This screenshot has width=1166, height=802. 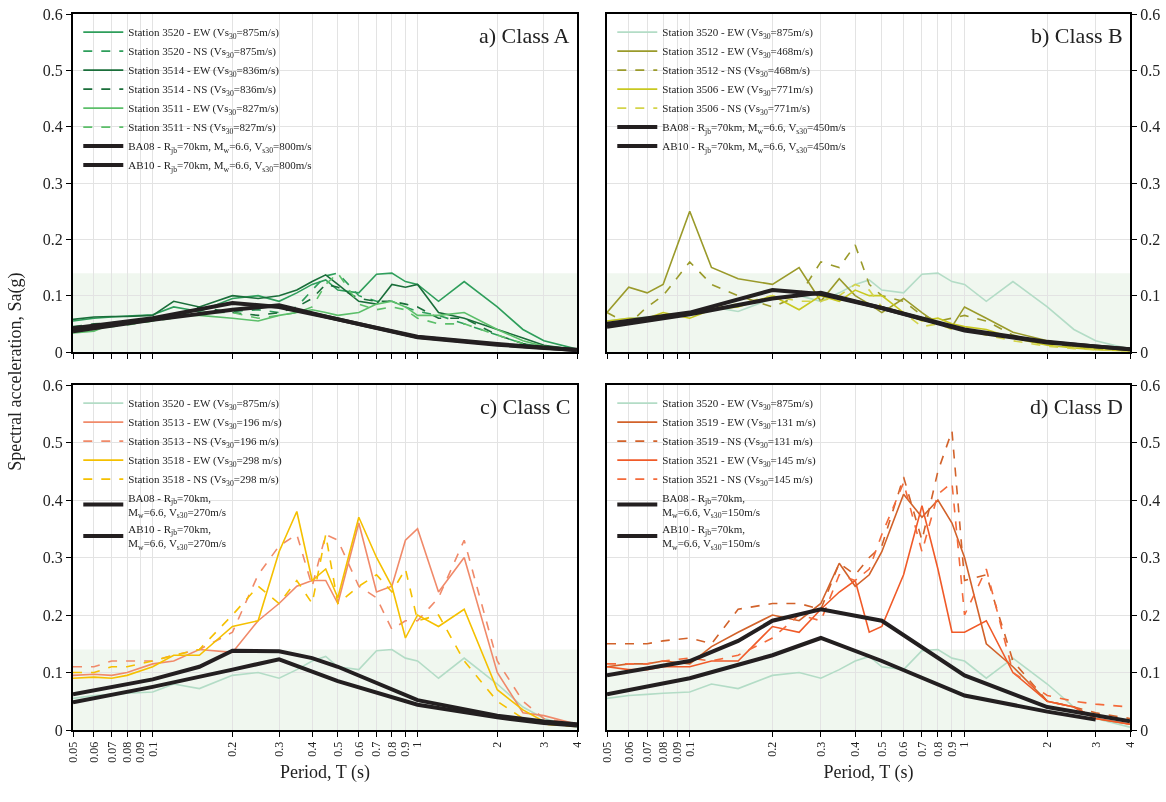 What do you see at coordinates (1077, 35) in the screenshot?
I see `chart-title: b) Class B` at bounding box center [1077, 35].